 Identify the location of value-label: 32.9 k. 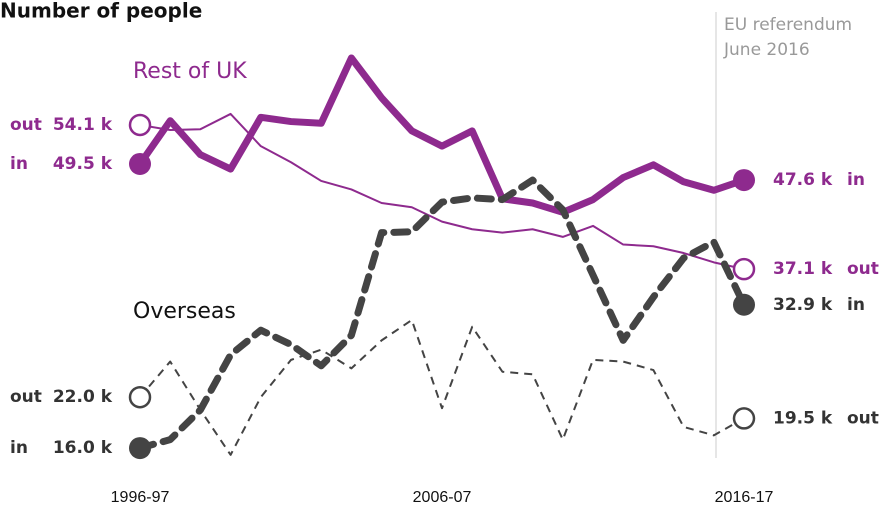
(803, 305).